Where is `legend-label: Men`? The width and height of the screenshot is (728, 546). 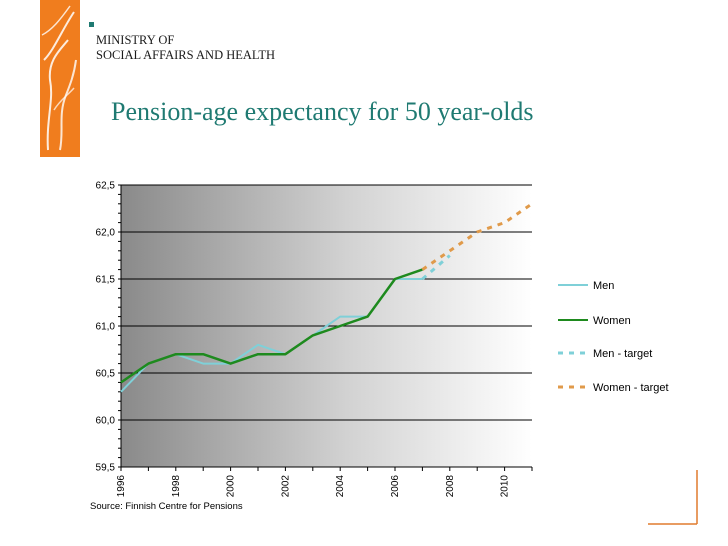
legend-label: Men is located at coordinates (603, 286).